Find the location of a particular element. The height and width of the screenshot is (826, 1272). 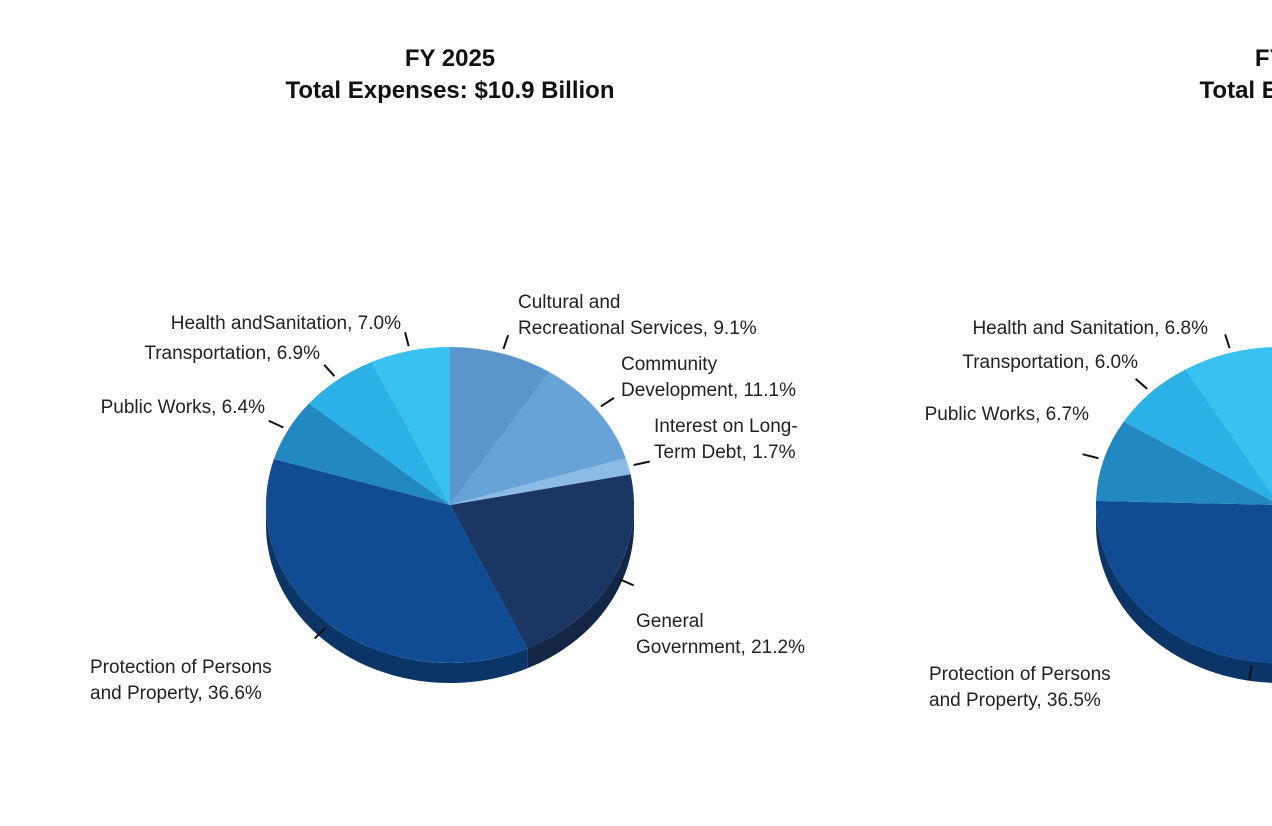

slice-label-line: Term Debt, 1.7% is located at coordinates (725, 452).